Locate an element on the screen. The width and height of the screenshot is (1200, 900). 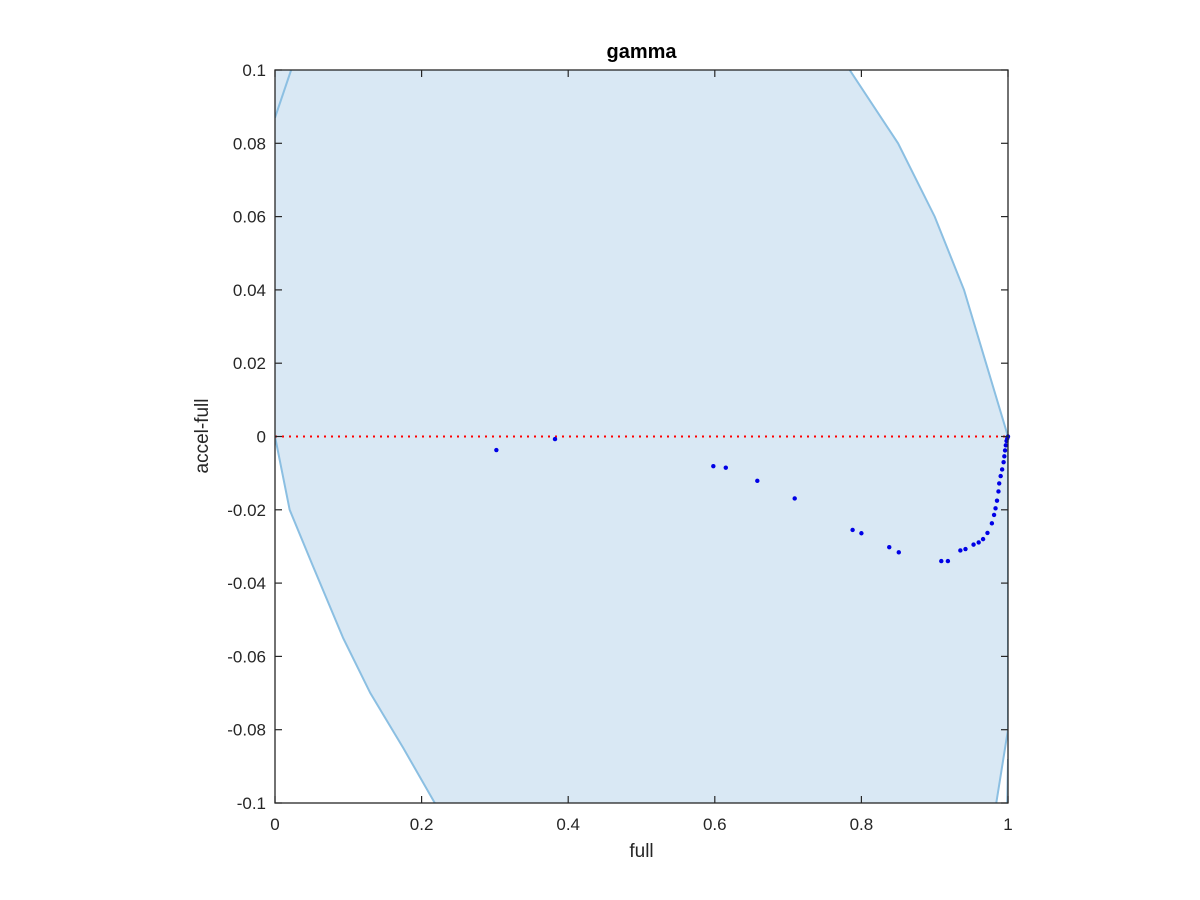
region-left-edge-lower is located at coordinates (355, 619).